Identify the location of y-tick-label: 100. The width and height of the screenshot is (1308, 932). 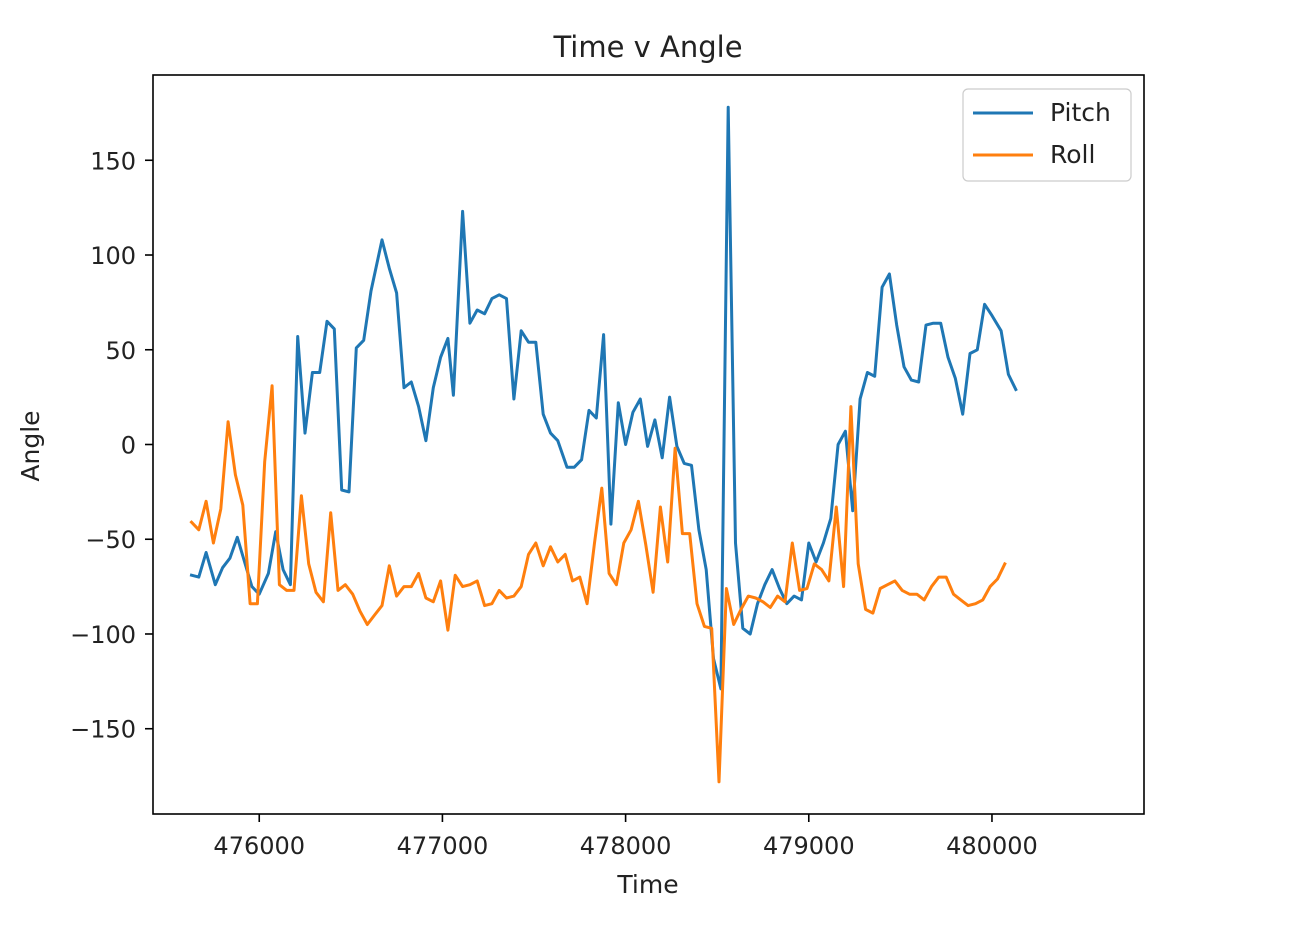
(113, 256).